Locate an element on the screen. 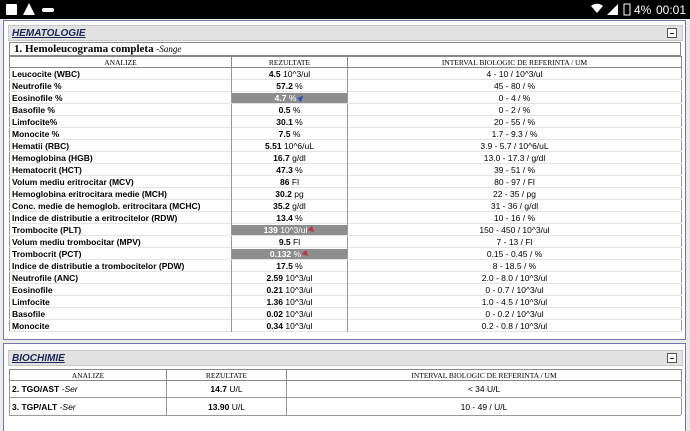 The height and width of the screenshot is (431, 690). result-value: 7.5 is located at coordinates (284, 134).